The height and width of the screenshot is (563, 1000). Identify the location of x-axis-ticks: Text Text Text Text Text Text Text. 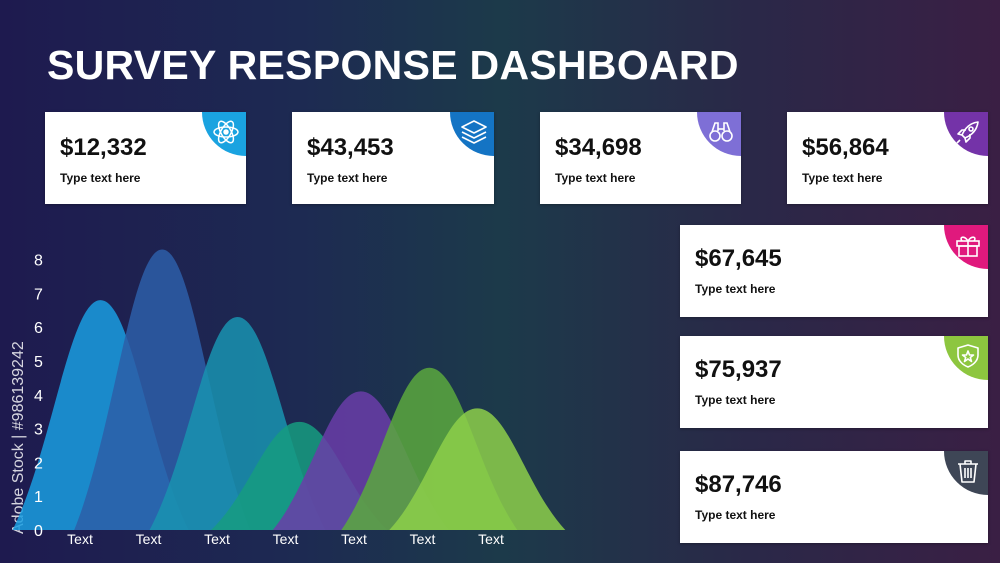
(285, 539).